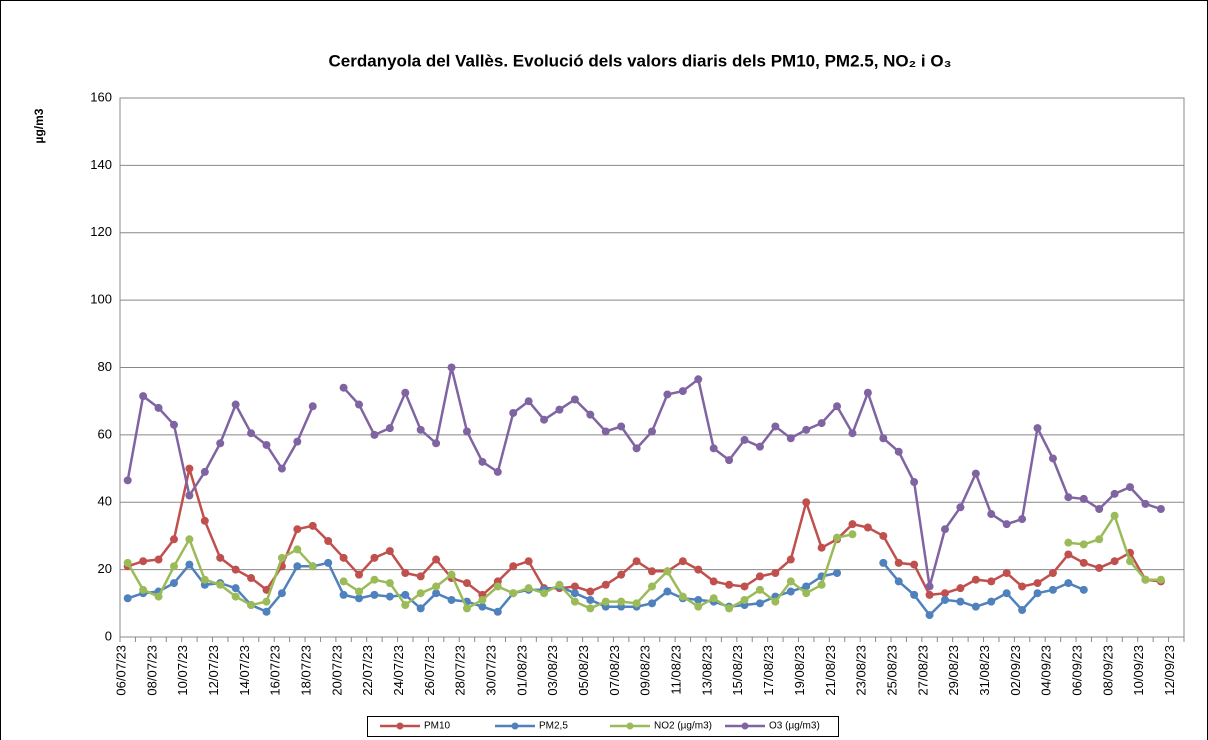  I want to click on x-tick-label: 05/08/23, so click(583, 670).